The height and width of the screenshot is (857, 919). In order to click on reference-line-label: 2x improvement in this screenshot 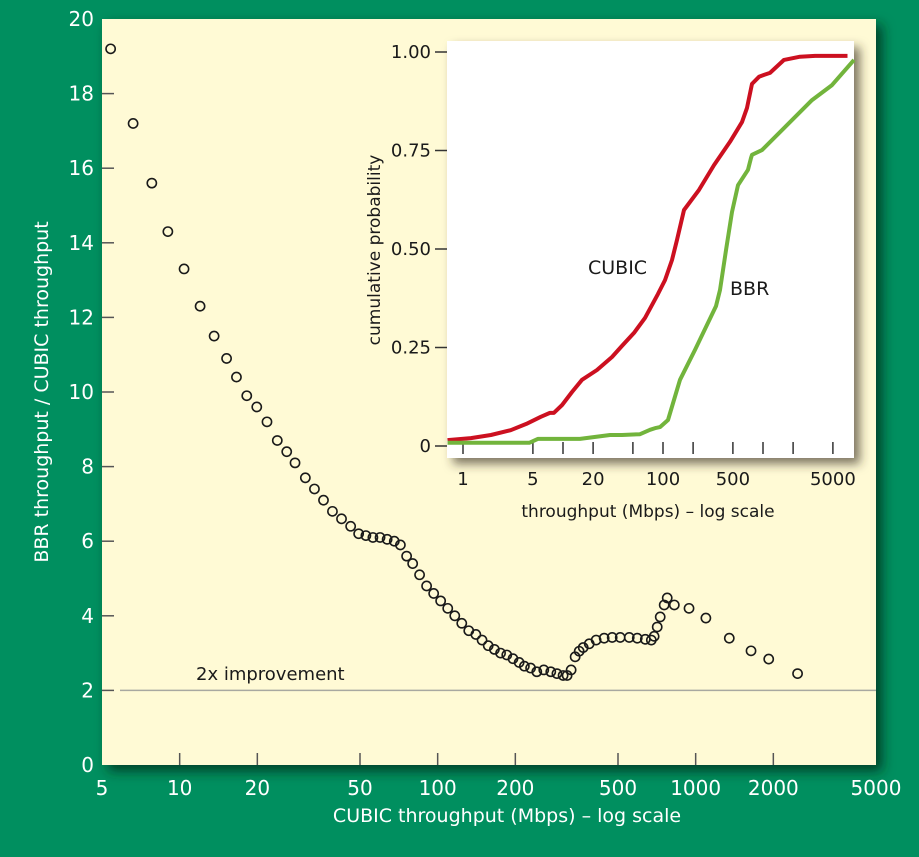, I will do `click(270, 674)`.